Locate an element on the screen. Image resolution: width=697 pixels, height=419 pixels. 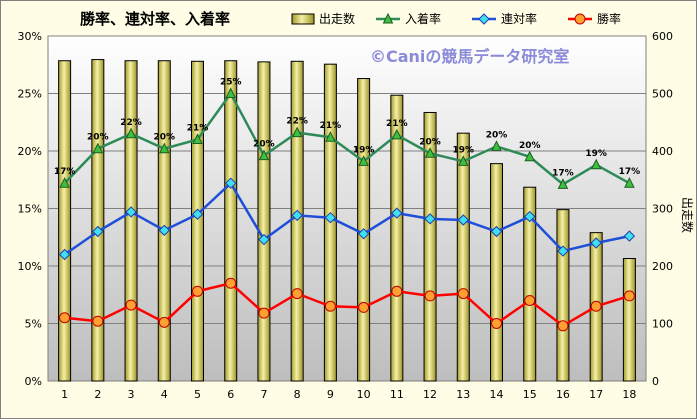
legend-label-入着率: 入着率 is located at coordinates (423, 18).